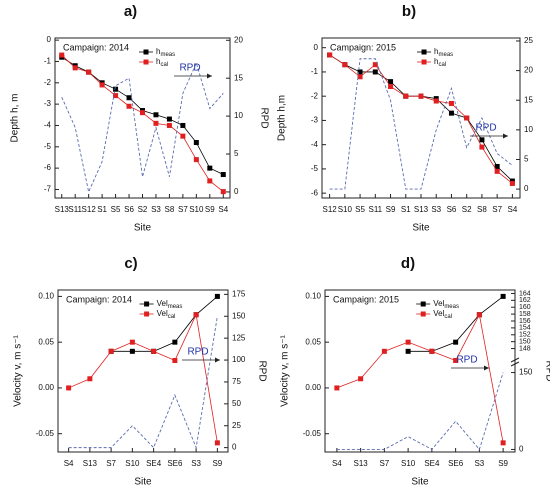 This screenshot has height=488, width=550. What do you see at coordinates (166, 314) in the screenshot?
I see `legend-label: Velcal` at bounding box center [166, 314].